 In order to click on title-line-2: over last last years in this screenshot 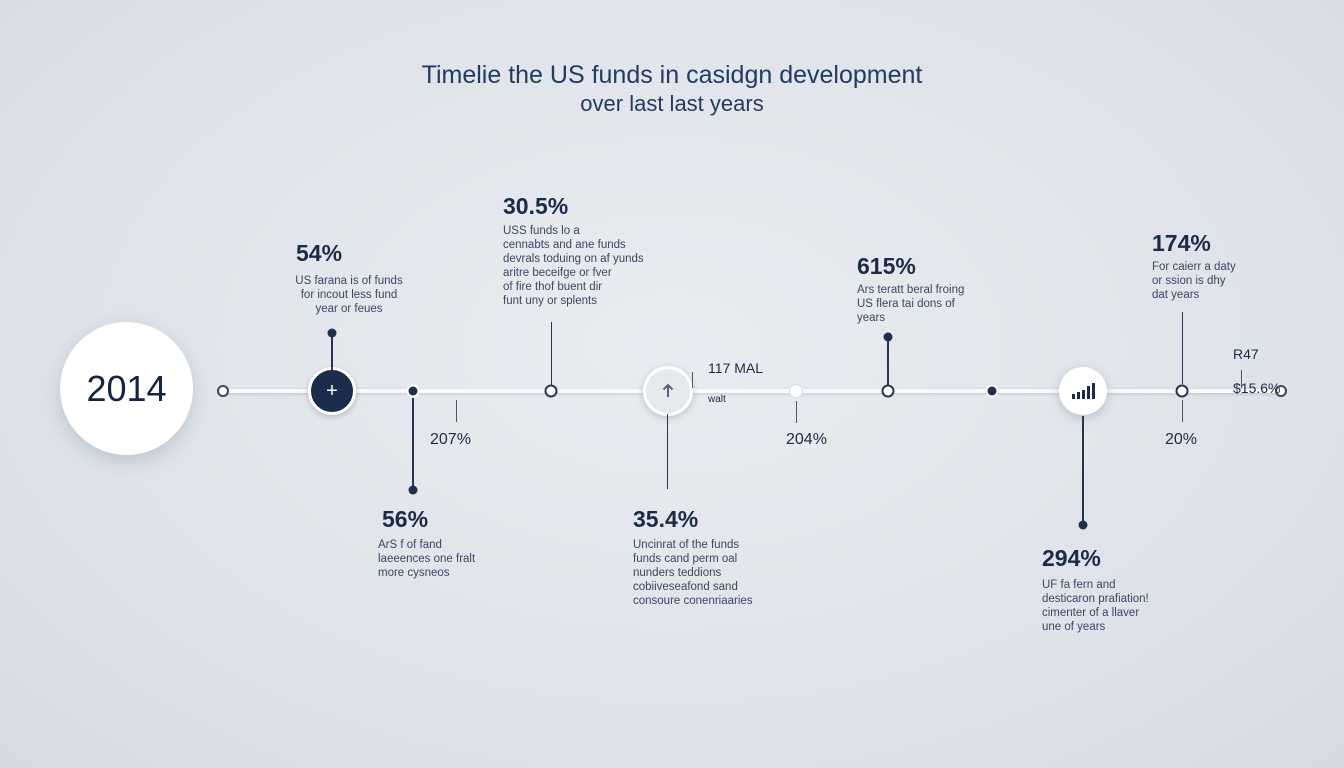, I will do `click(672, 103)`.